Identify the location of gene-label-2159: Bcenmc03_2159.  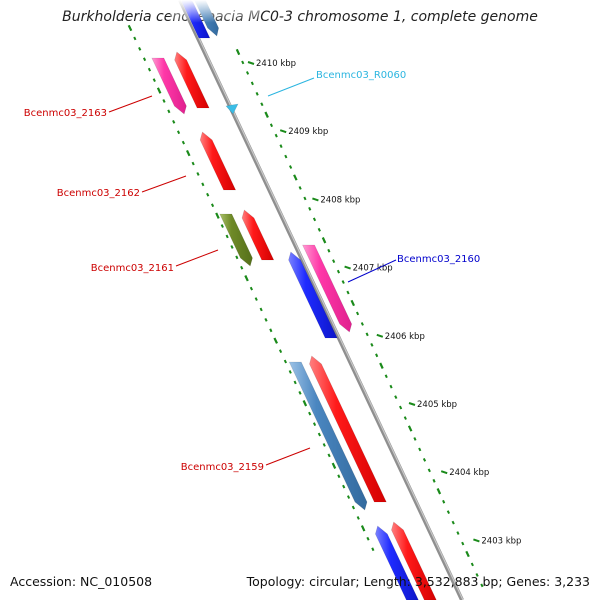
(222, 467).